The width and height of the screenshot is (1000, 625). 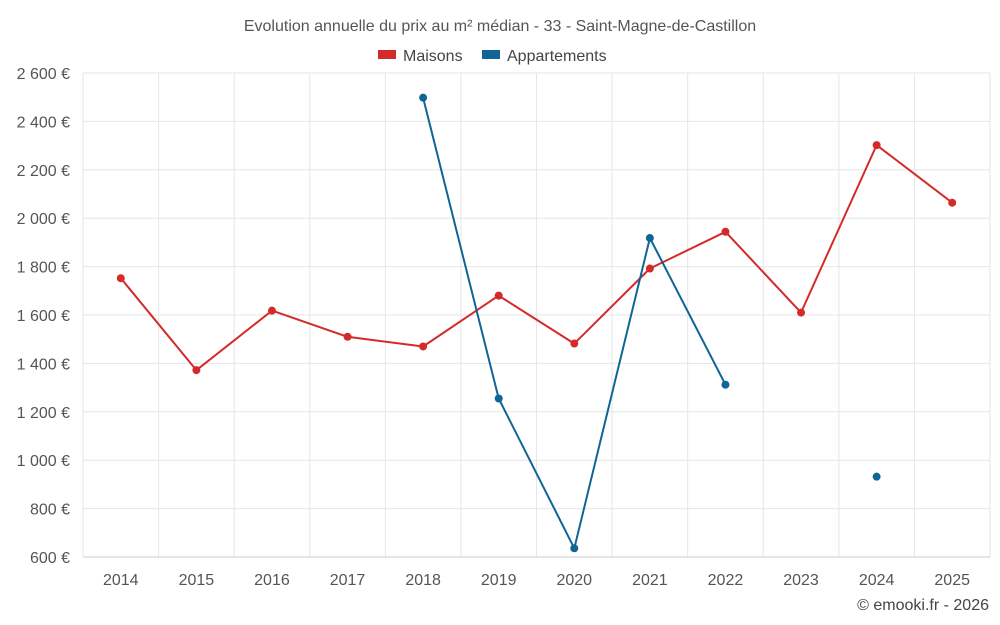 I want to click on y-tick-label: 600 €, so click(x=50, y=558).